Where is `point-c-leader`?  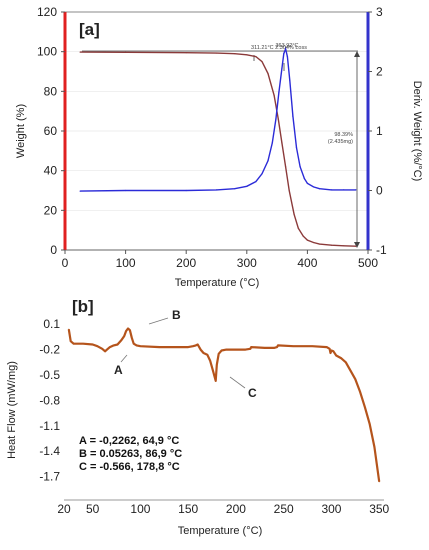 point-c-leader is located at coordinates (237, 382).